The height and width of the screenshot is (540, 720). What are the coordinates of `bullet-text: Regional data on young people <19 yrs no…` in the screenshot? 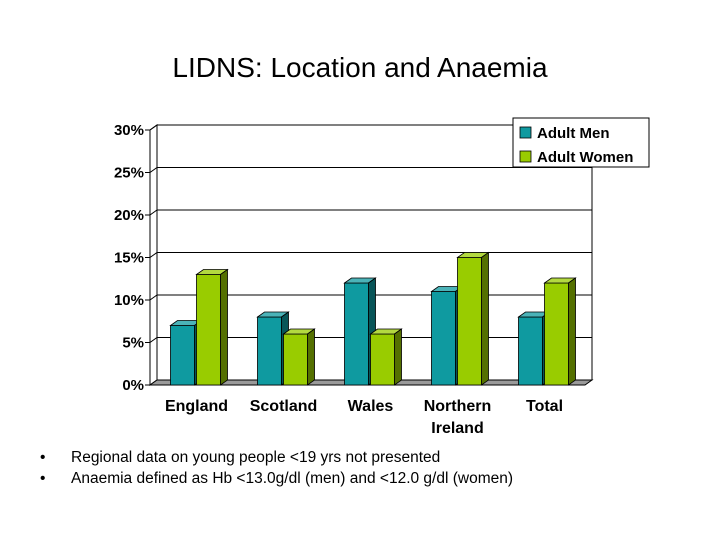 It's located at (256, 457).